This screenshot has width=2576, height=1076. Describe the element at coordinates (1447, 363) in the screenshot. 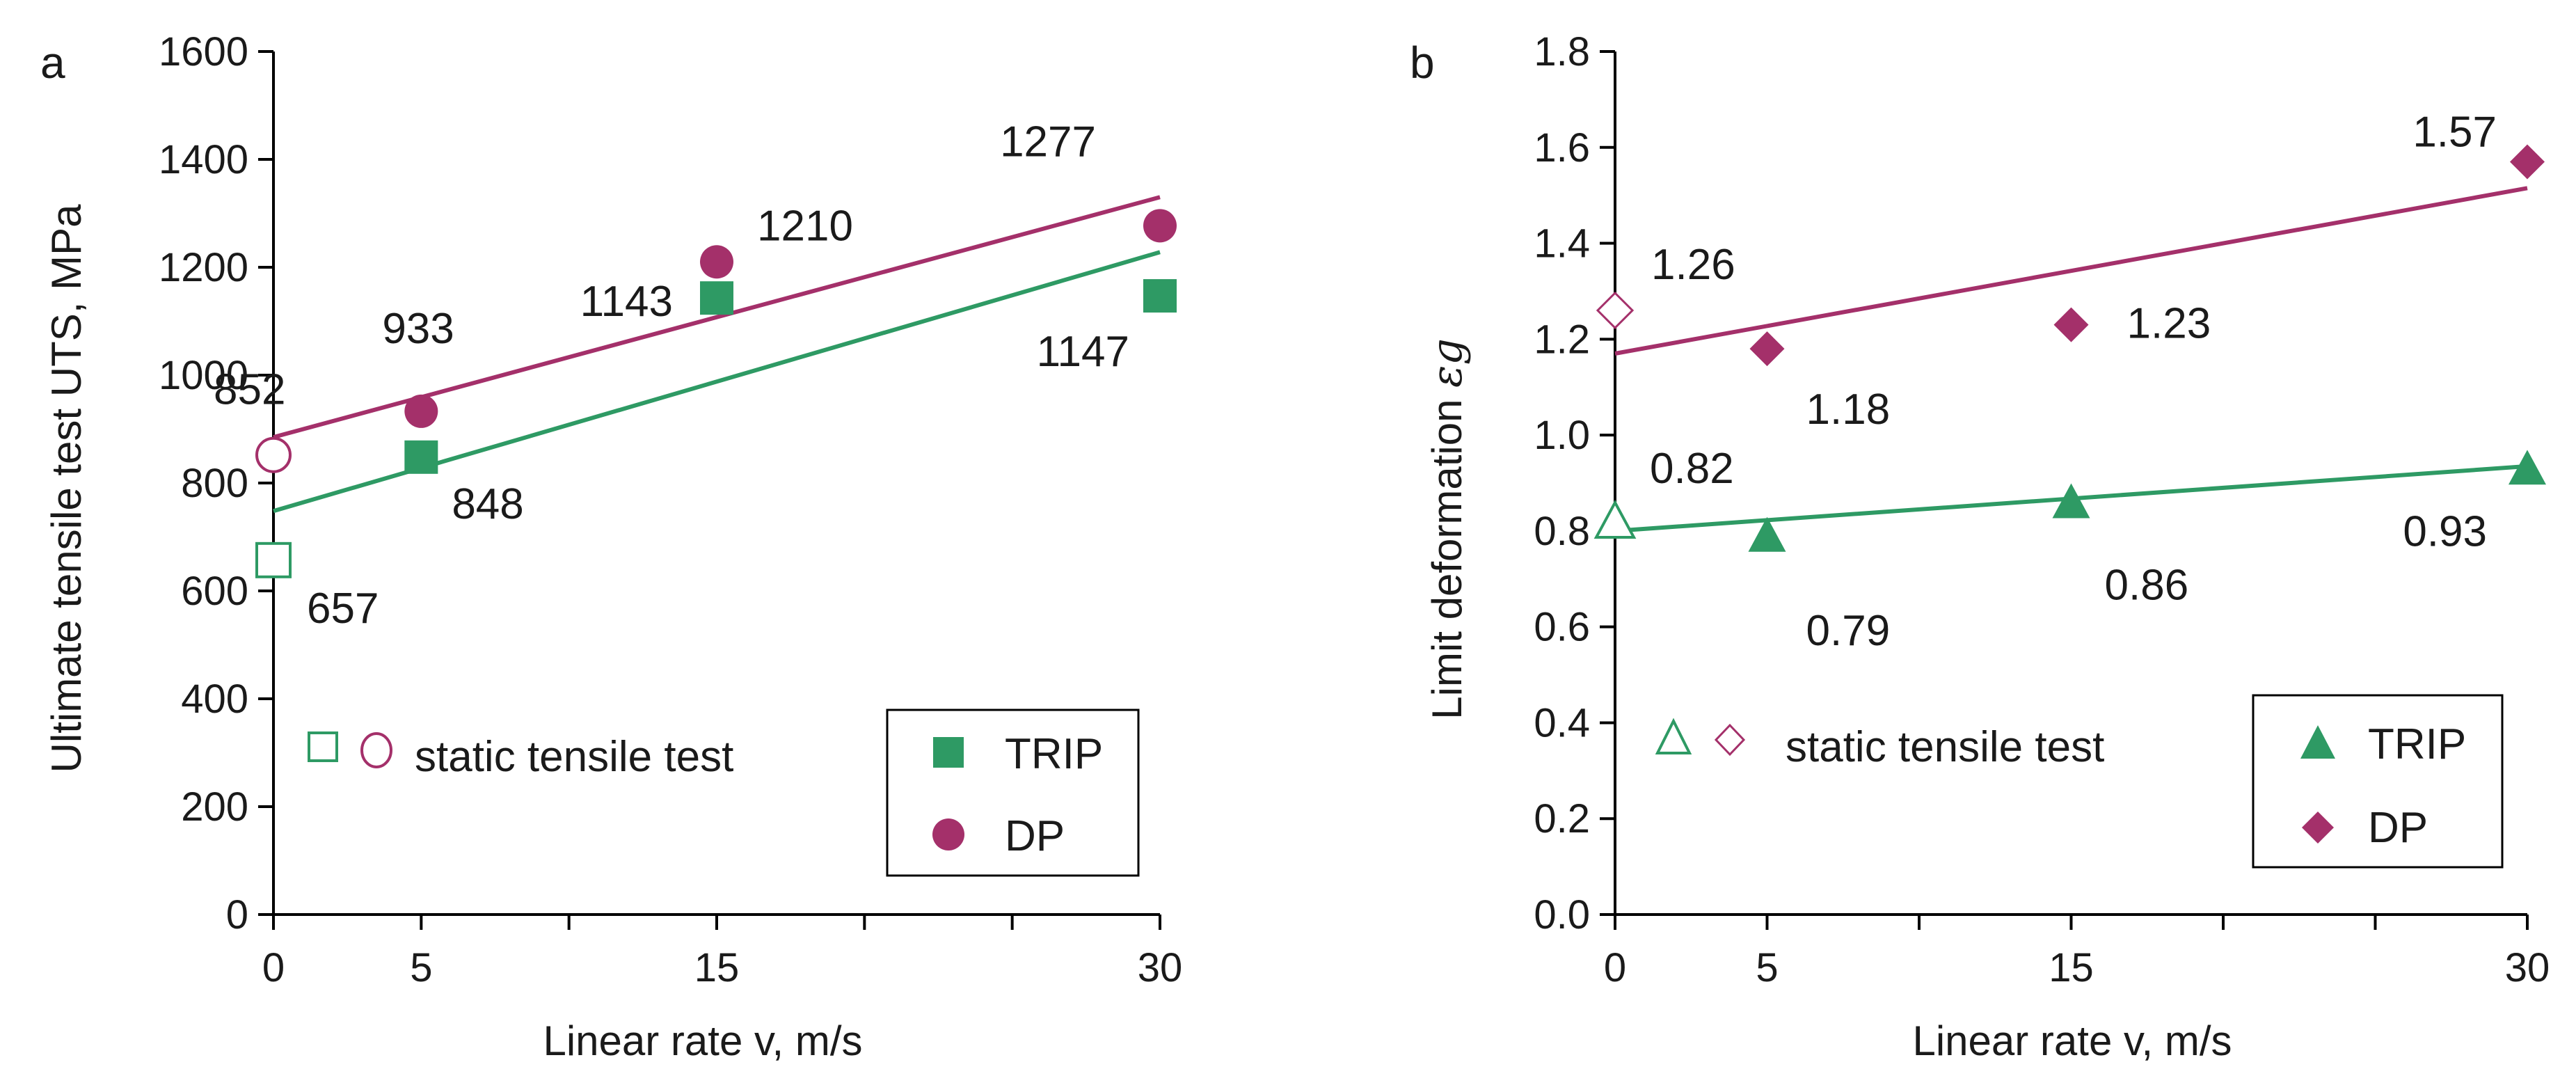

I see `panel-b-y-axis-symbol: εg` at that location.